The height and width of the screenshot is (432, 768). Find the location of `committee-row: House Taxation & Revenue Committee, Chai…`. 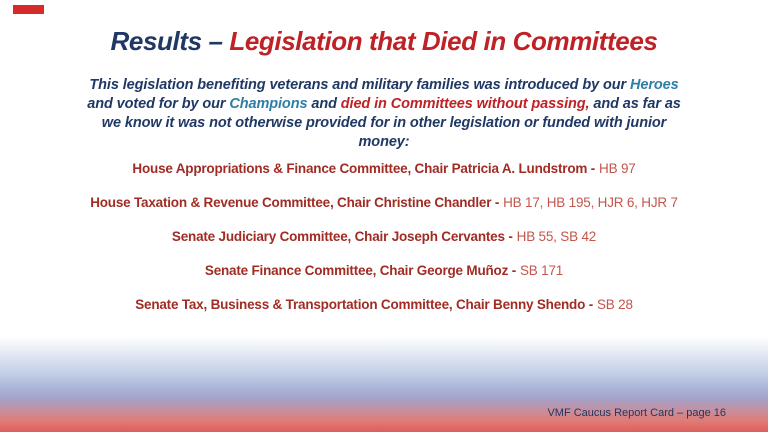

committee-row: House Taxation & Revenue Committee, Chai… is located at coordinates (384, 211).